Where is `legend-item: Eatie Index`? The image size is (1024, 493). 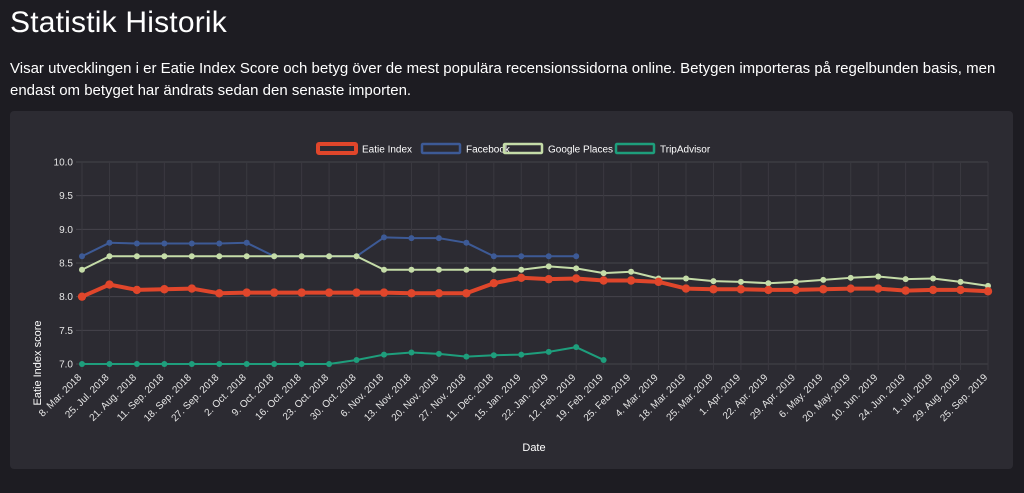 legend-item: Eatie Index is located at coordinates (364, 149).